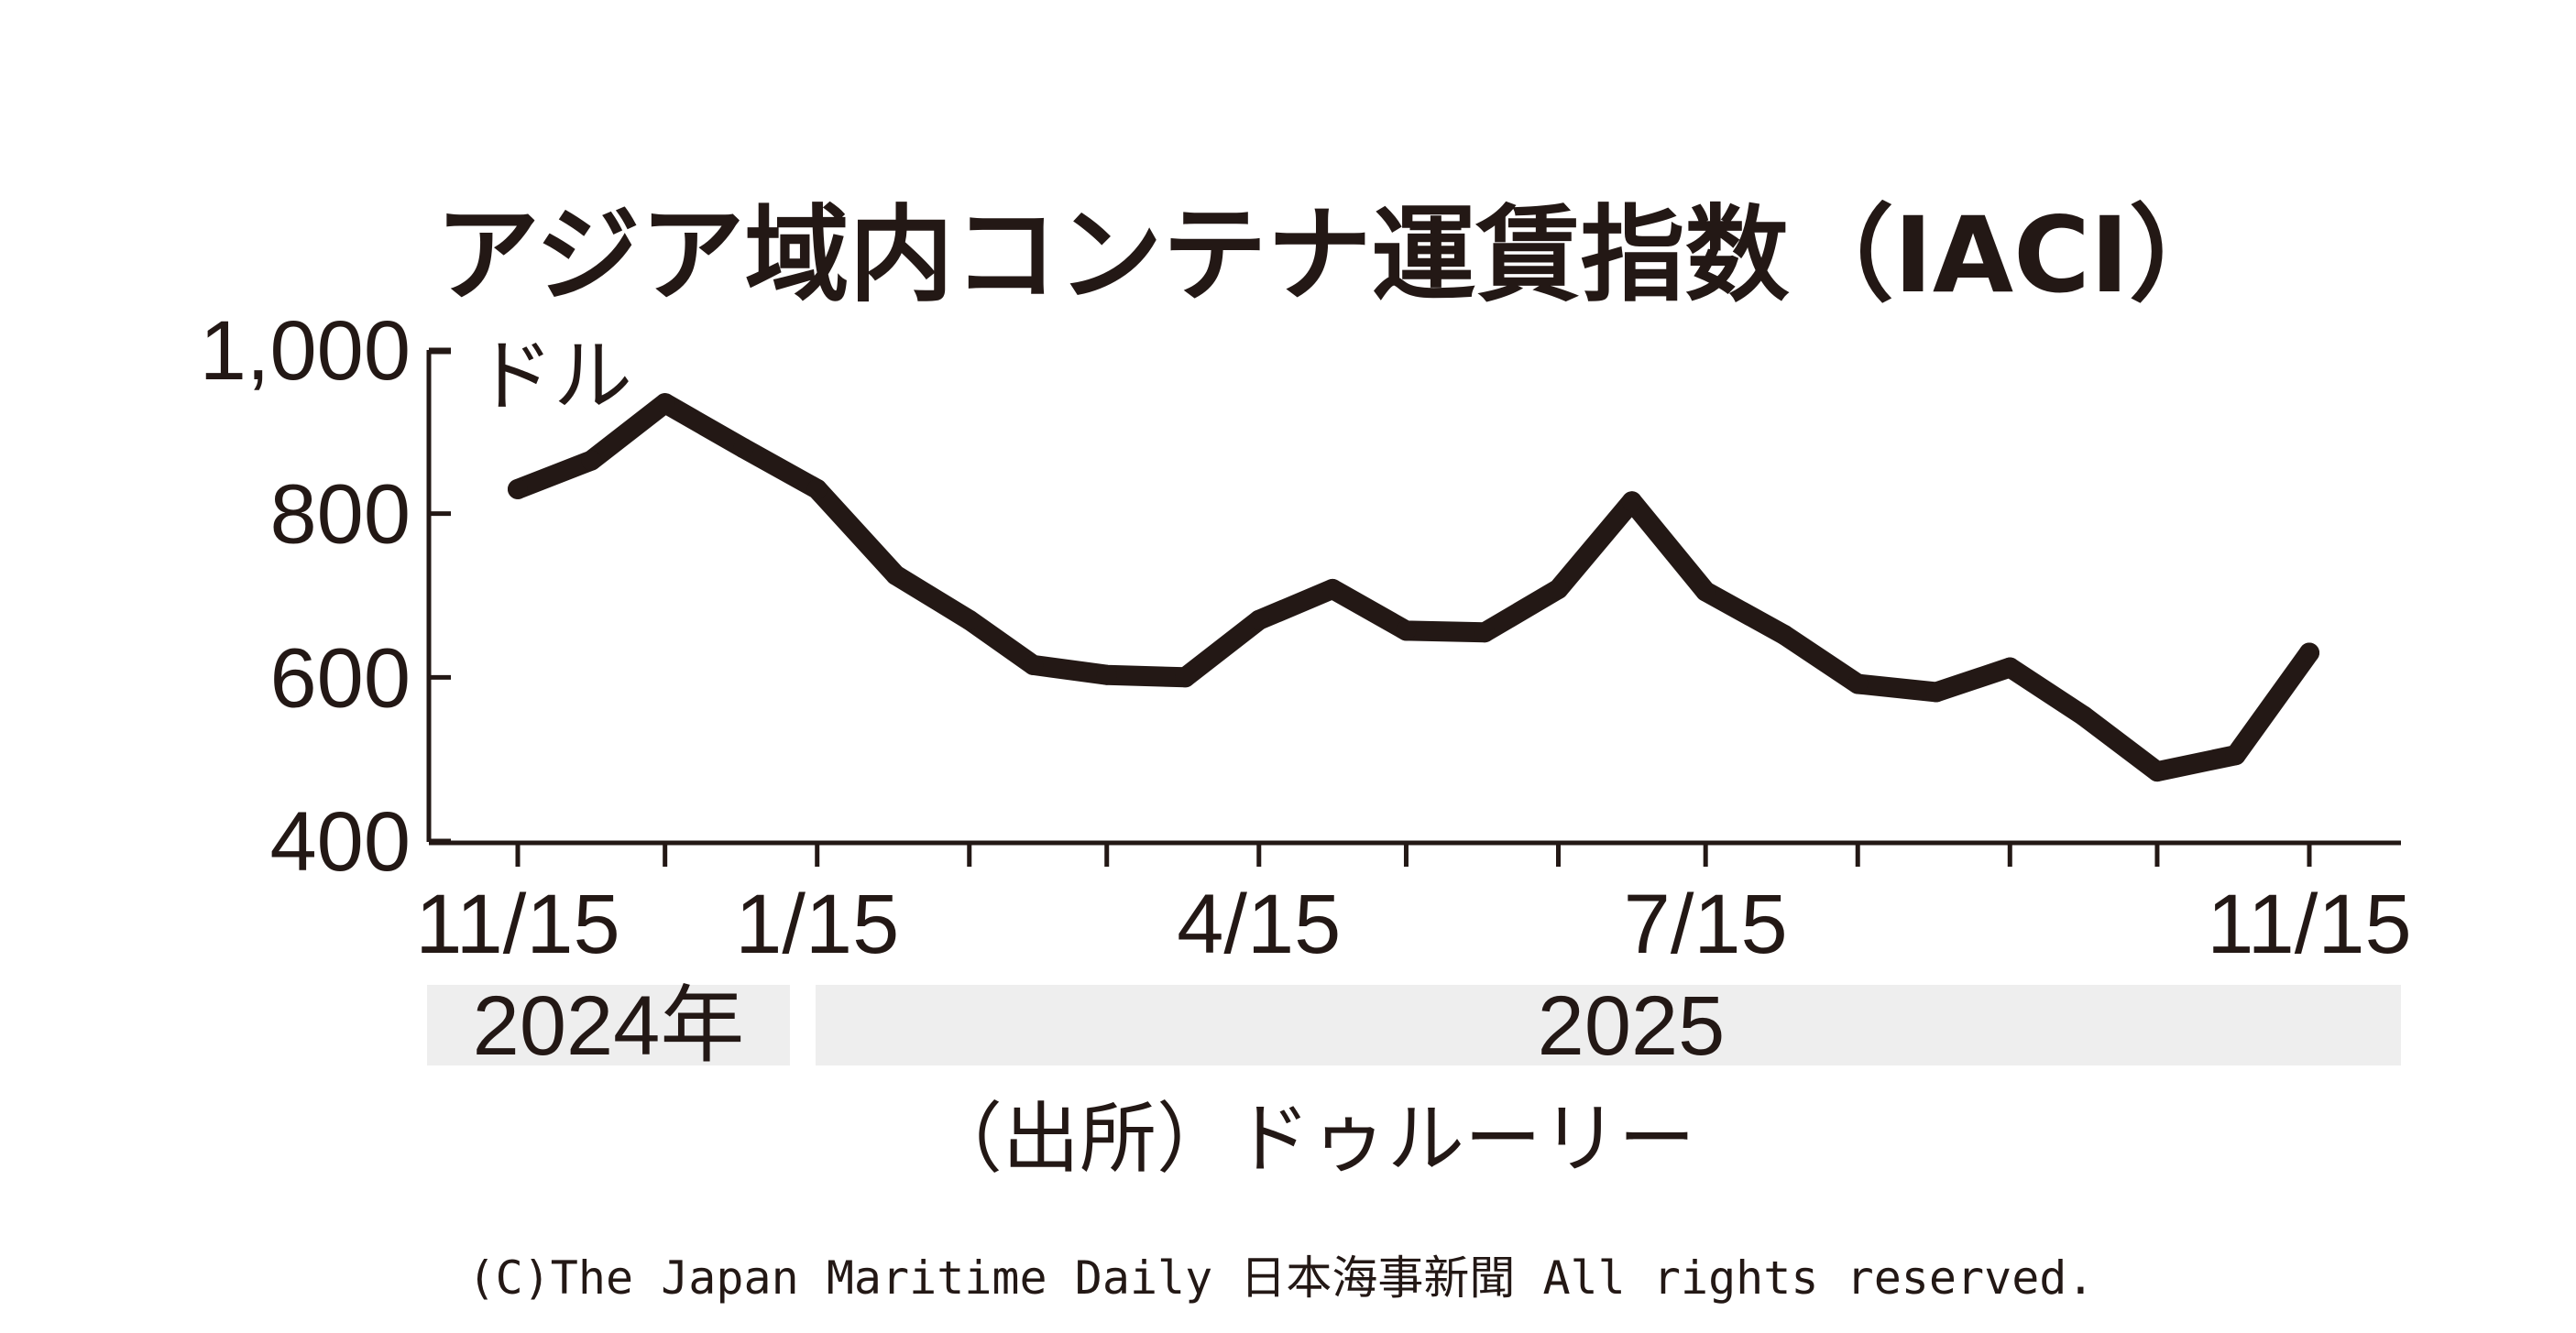 Image resolution: width=2576 pixels, height=1333 pixels. I want to click on x-tick-label: 1/15, so click(817, 924).